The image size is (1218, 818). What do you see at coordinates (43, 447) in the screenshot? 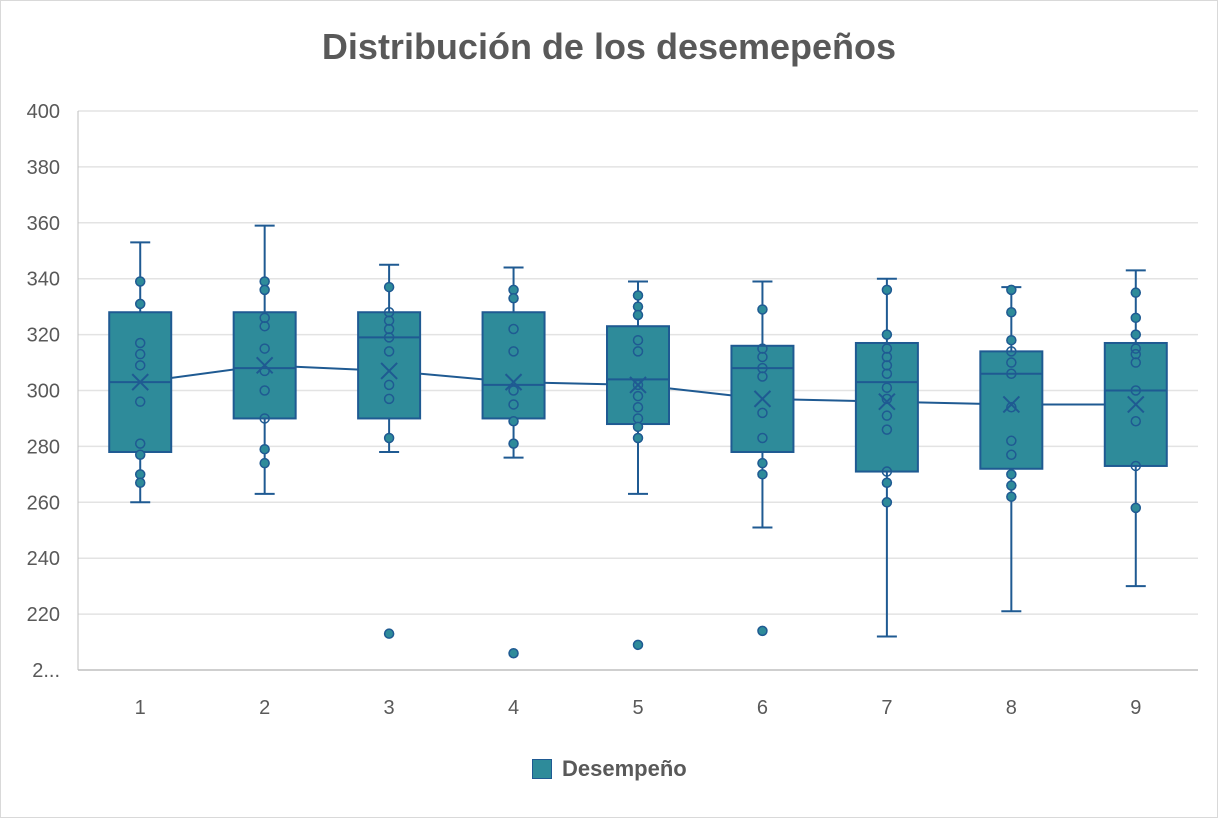
I see `y-tick-label: 280` at bounding box center [43, 447].